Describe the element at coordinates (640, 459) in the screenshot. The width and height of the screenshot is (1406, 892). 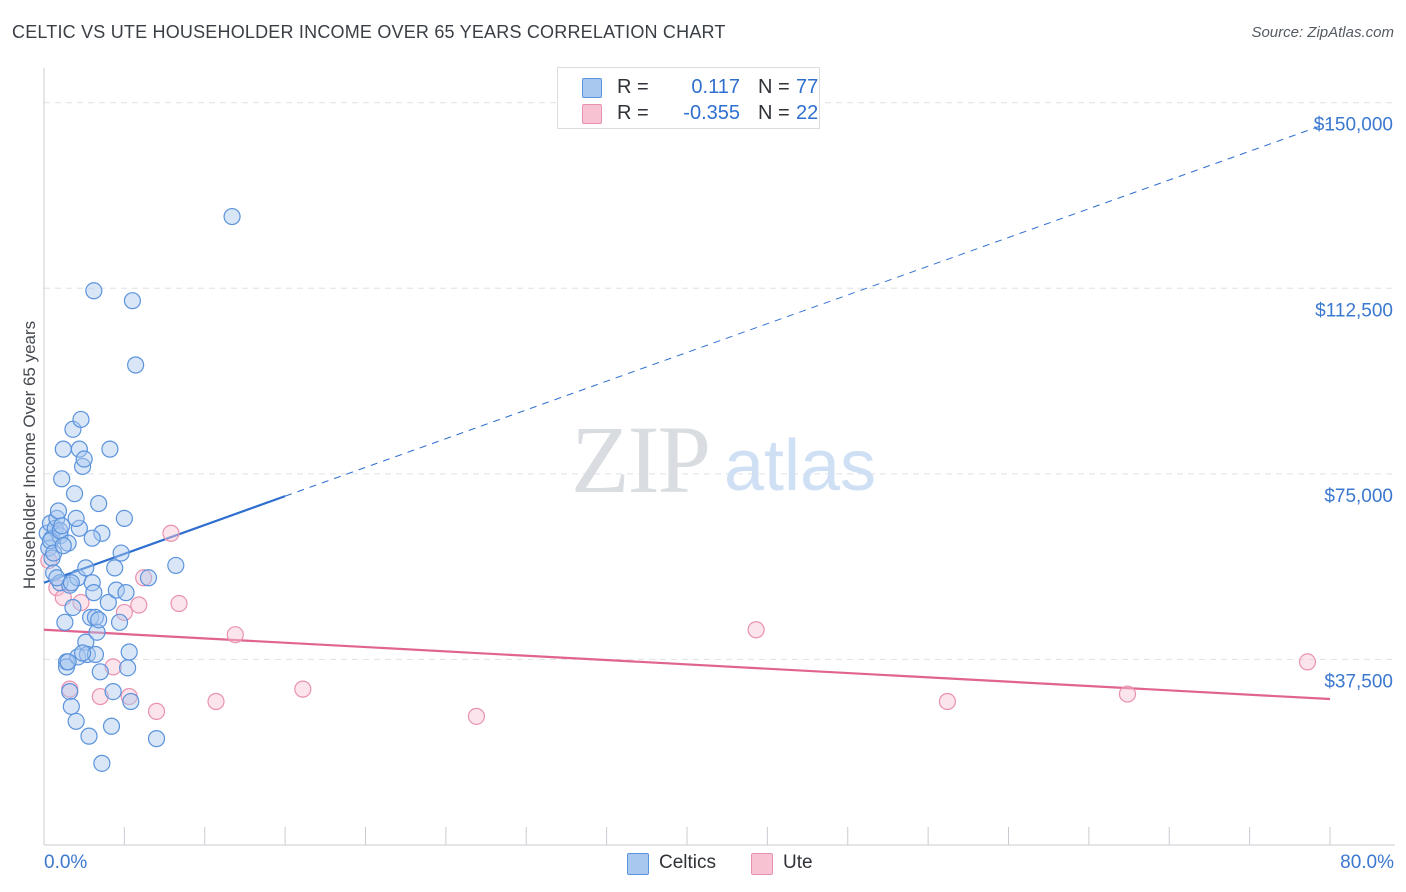
I see `watermark-zip: ZIP` at that location.